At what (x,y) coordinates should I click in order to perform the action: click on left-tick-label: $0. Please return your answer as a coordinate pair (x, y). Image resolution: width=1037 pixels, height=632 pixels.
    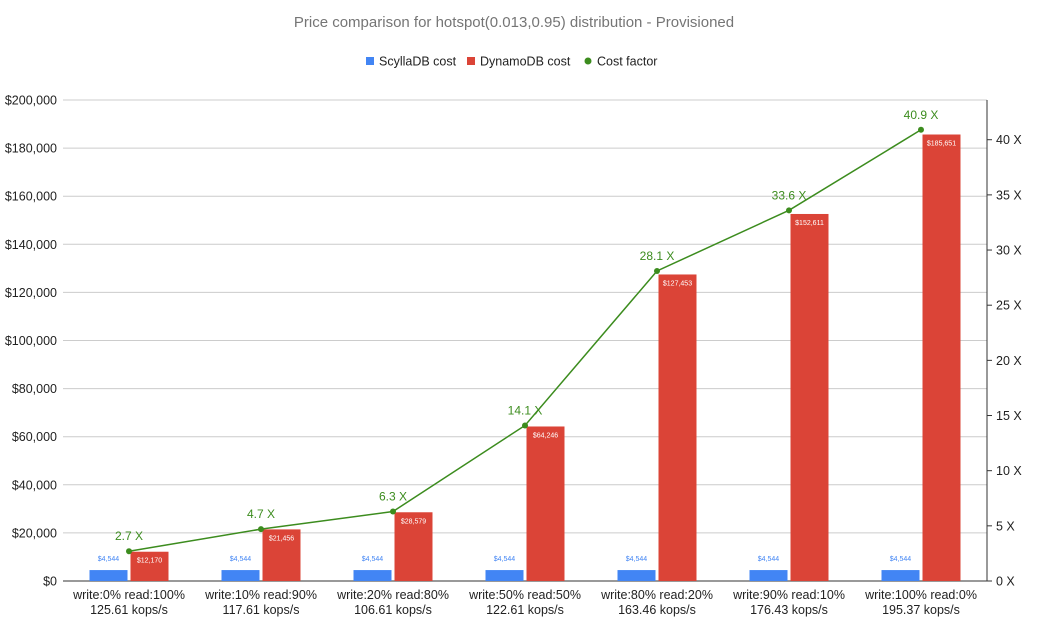
    Looking at the image, I should click on (50, 582).